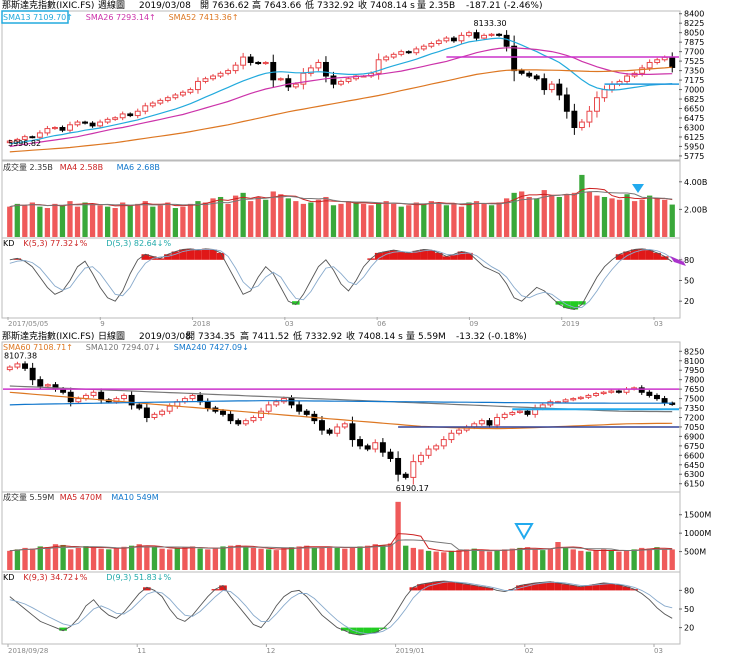 The width and height of the screenshot is (740, 659). Describe the element at coordinates (678, 261) in the screenshot. I see `weekly-kd-arrow-icon` at that location.